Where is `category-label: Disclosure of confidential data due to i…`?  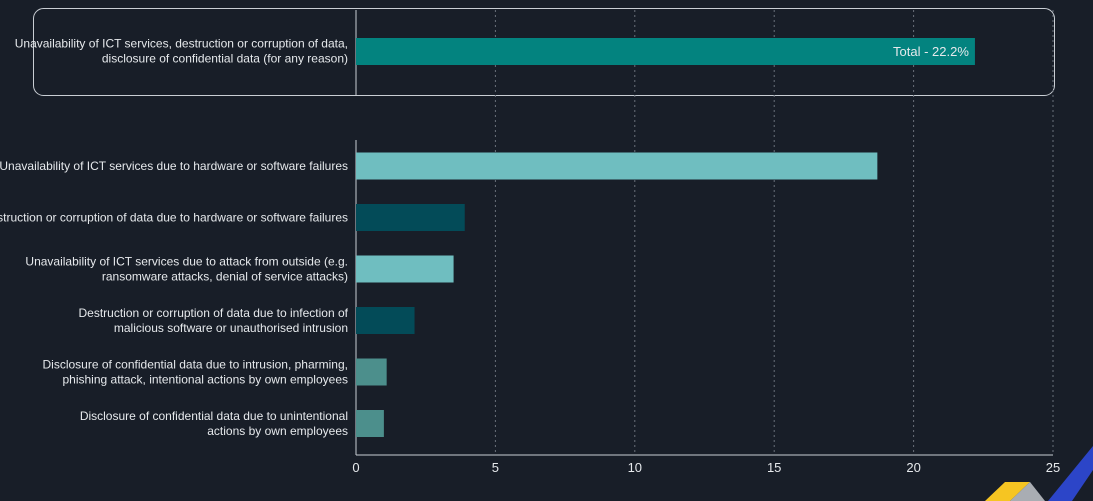
category-label: Disclosure of confidential data due to i… is located at coordinates (195, 365).